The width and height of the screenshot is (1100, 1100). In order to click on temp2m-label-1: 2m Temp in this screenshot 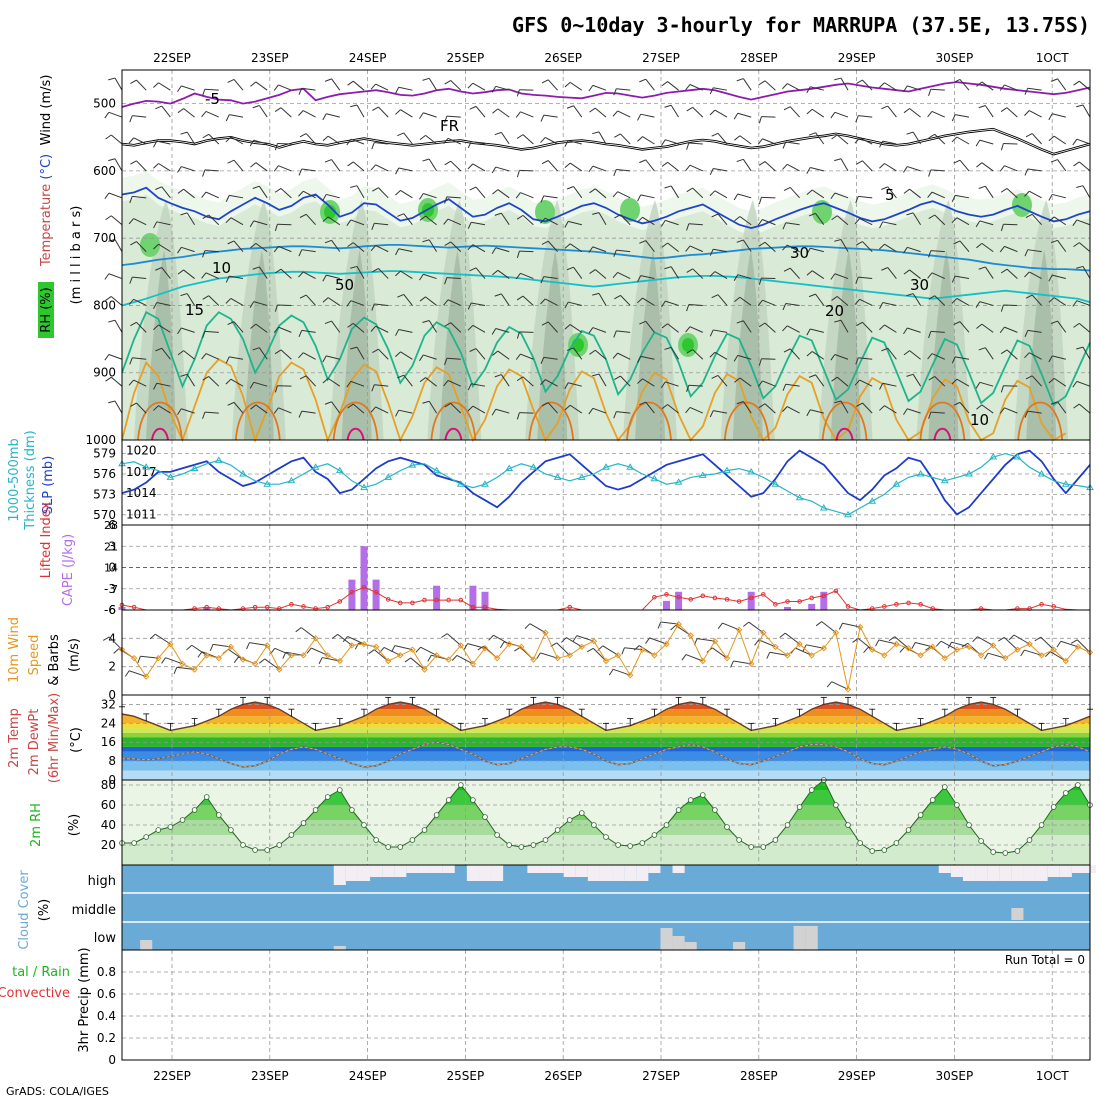, I will do `click(14, 738)`.